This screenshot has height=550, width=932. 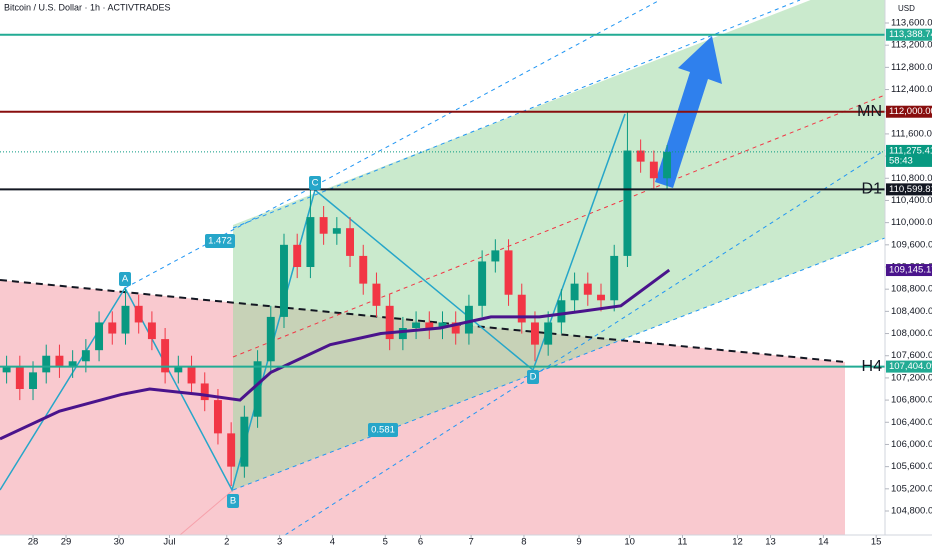 I want to click on chart-title: Bitcoin / U.S. Dollar · 1h · ACTIVTRADES, so click(x=87, y=7).